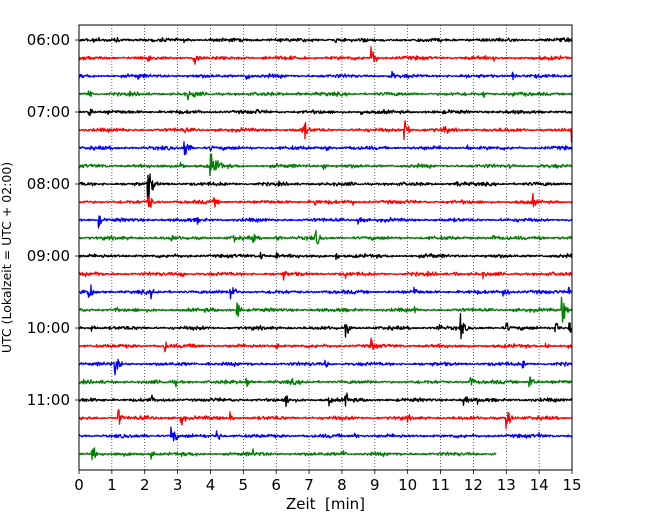 The image size is (650, 520). I want to click on y-tick-label: 06:00, so click(48, 40).